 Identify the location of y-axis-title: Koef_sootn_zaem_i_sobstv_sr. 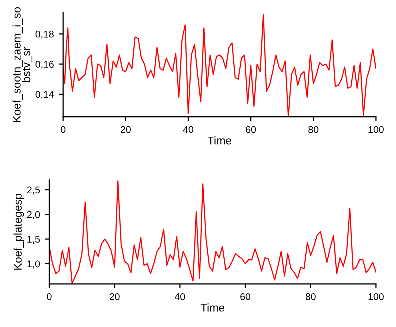
(22, 64).